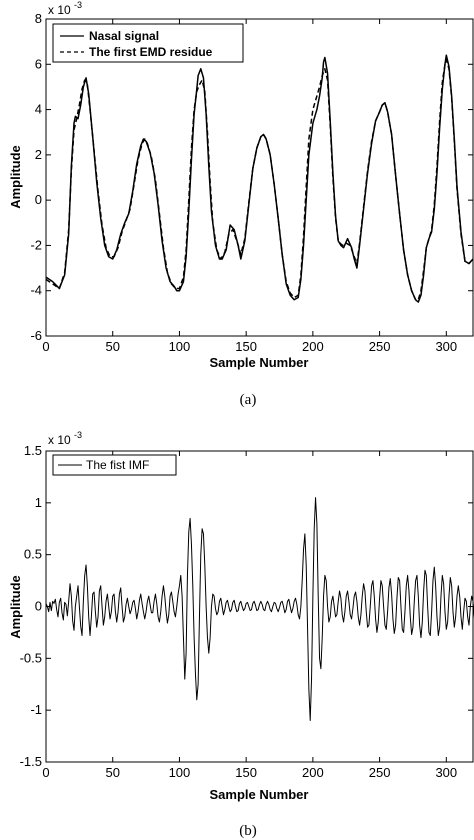 This screenshot has height=840, width=474. I want to click on panel-a-exponent-base: x 10, so click(59, 10).